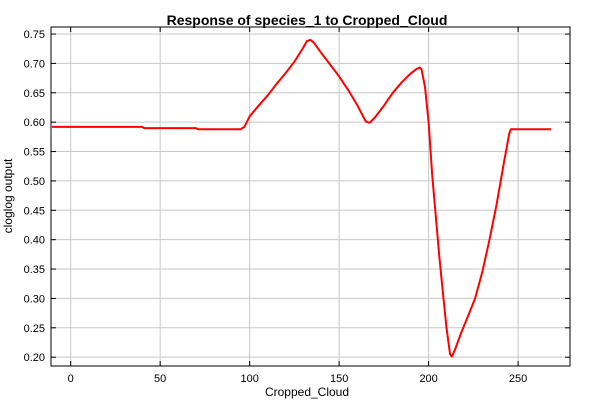 The image size is (600, 400). What do you see at coordinates (34, 270) in the screenshot?
I see `y-tick-label: 0.35` at bounding box center [34, 270].